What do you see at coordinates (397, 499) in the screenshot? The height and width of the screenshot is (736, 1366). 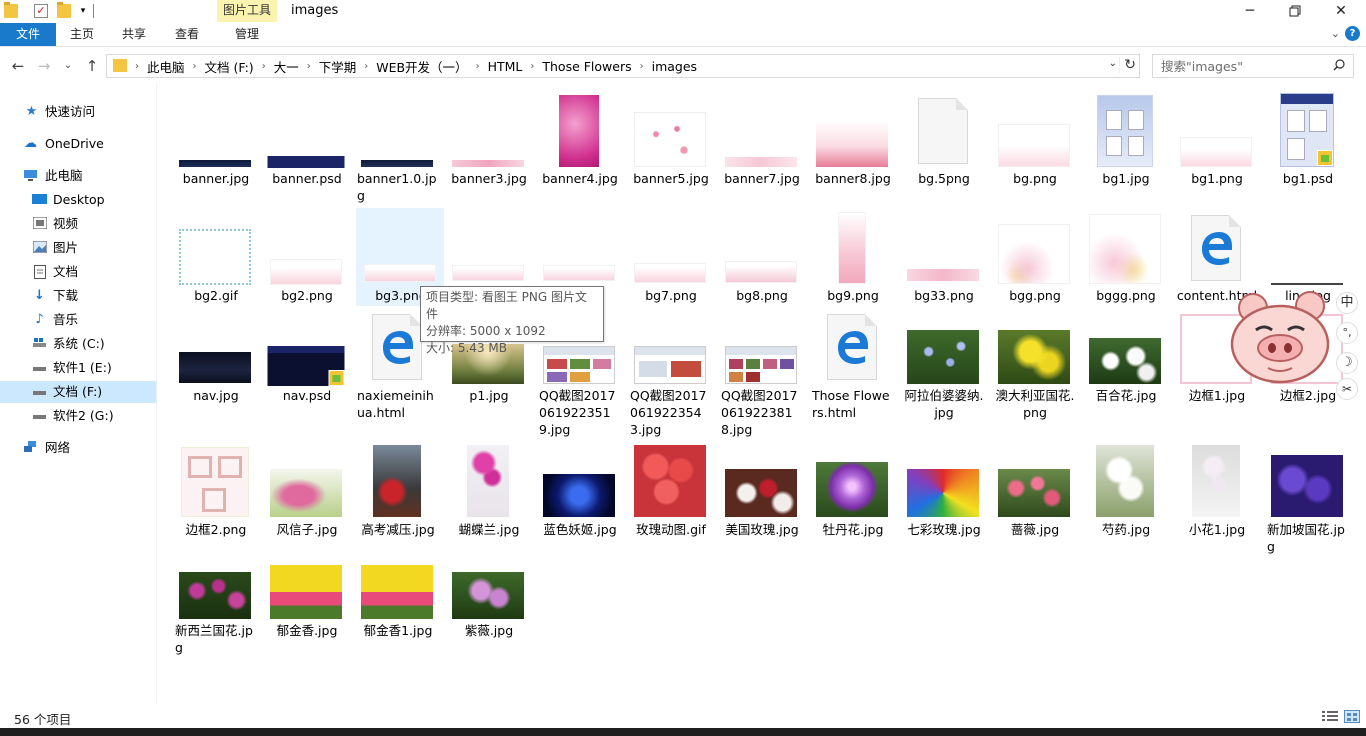 I see `file-tile: 高考减压.jpg` at bounding box center [397, 499].